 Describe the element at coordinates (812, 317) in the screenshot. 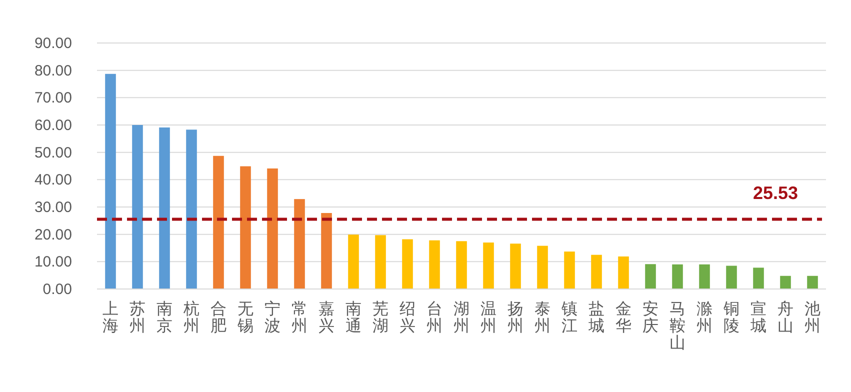

I see `x-tick-label: 池州` at that location.